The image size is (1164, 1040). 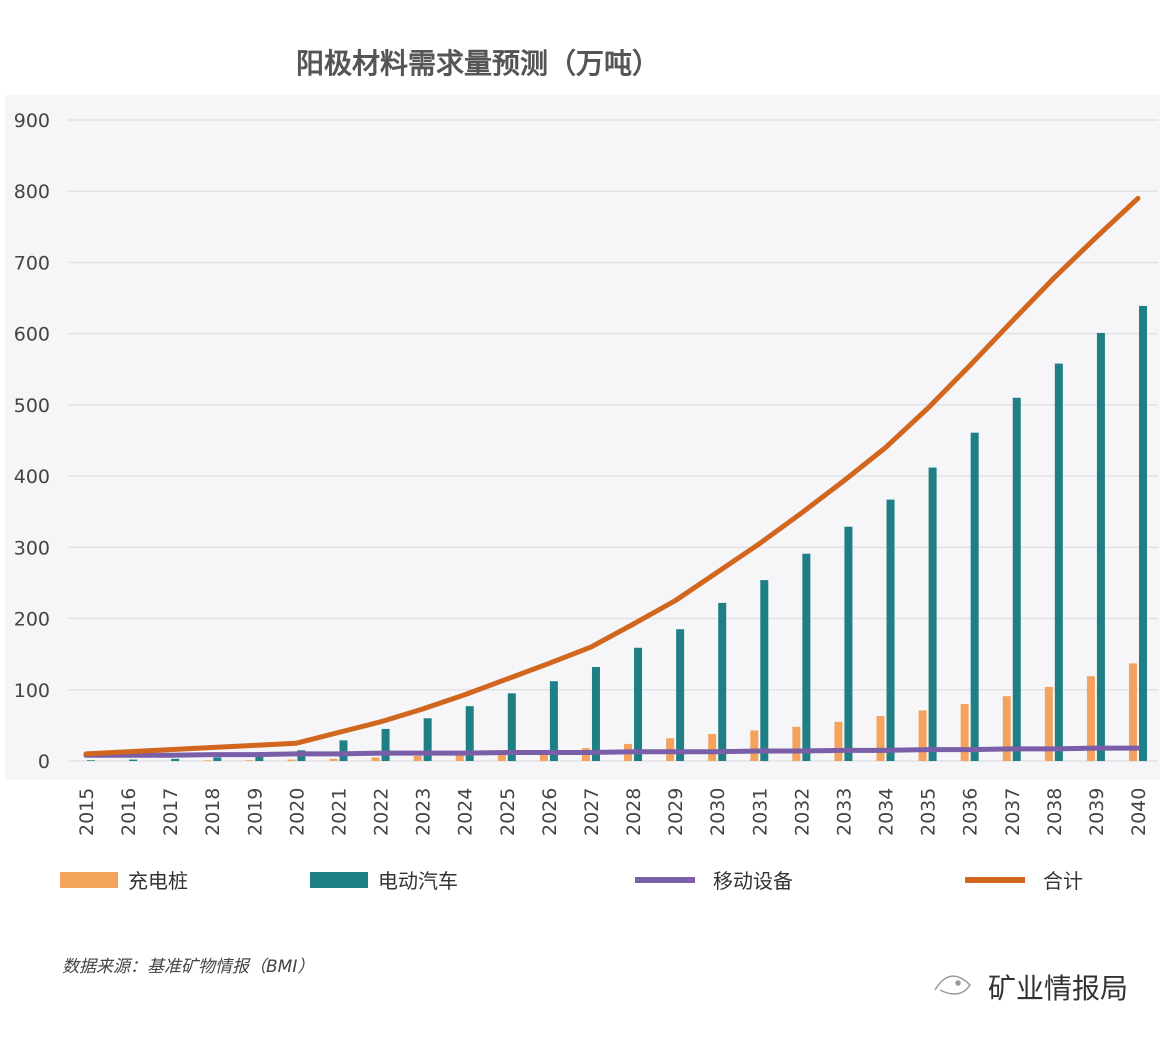 What do you see at coordinates (32, 335) in the screenshot?
I see `y-tick-label: 600` at bounding box center [32, 335].